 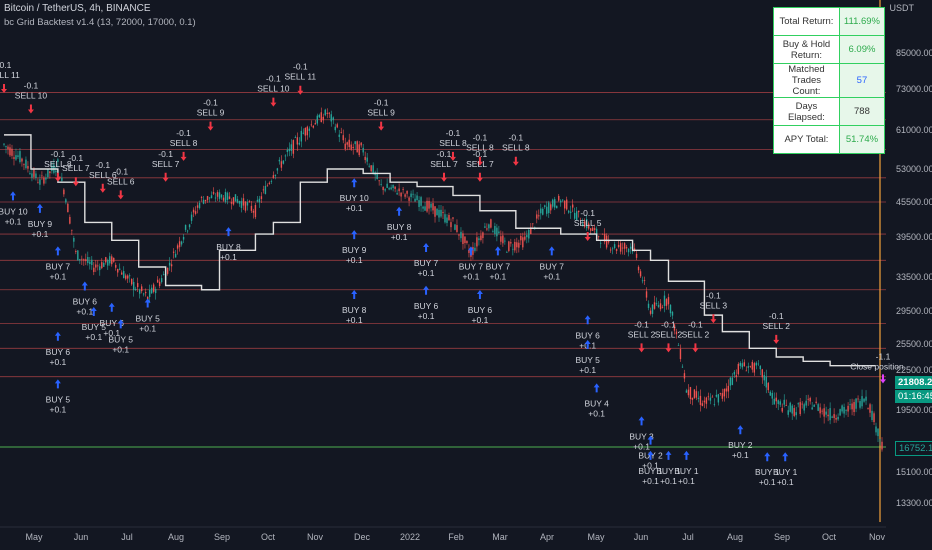 What do you see at coordinates (587, 335) in the screenshot?
I see `signal-label: BUY 6` at bounding box center [587, 335].